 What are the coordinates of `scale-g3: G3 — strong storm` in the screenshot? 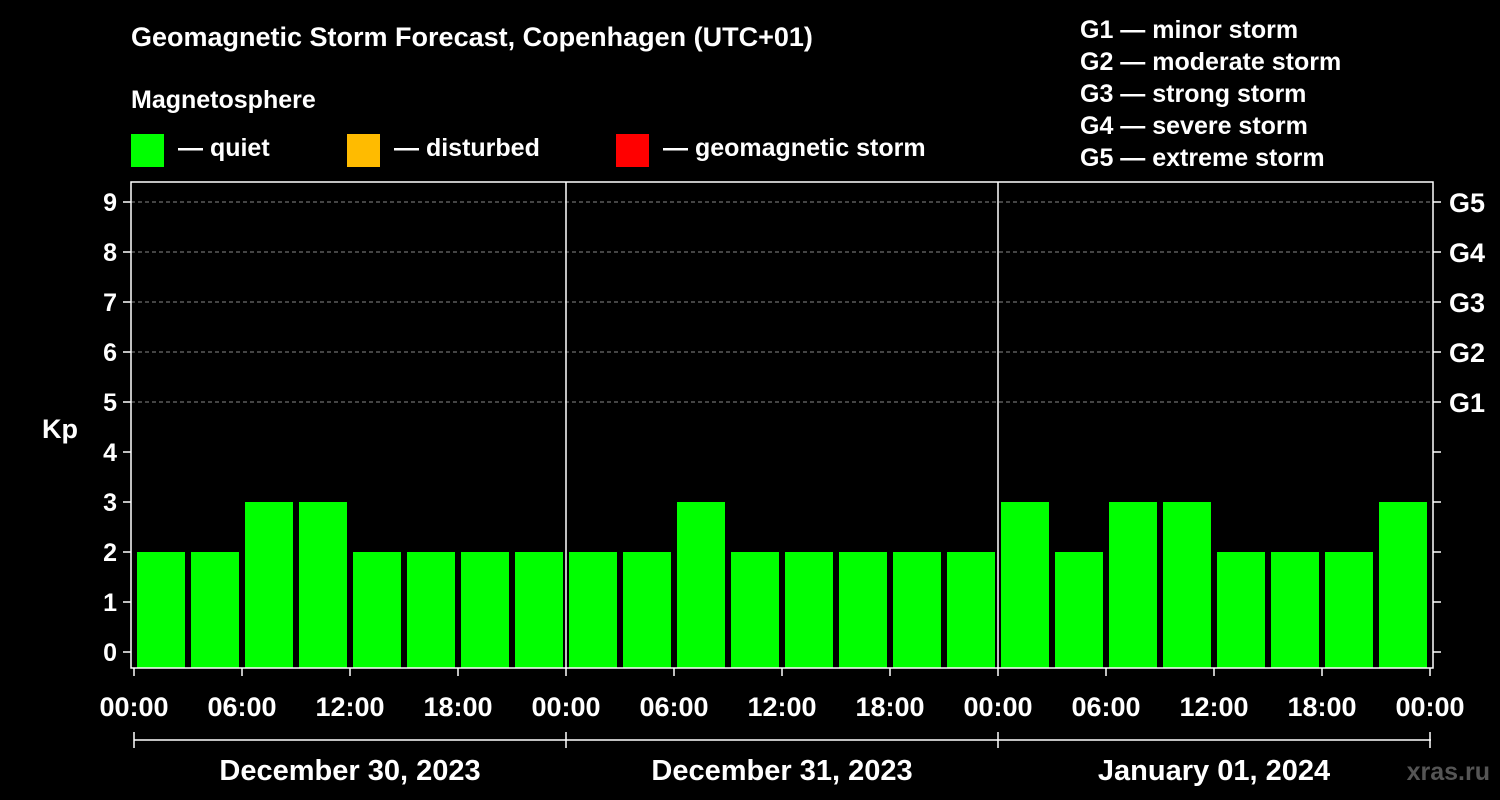 It's located at (1193, 94).